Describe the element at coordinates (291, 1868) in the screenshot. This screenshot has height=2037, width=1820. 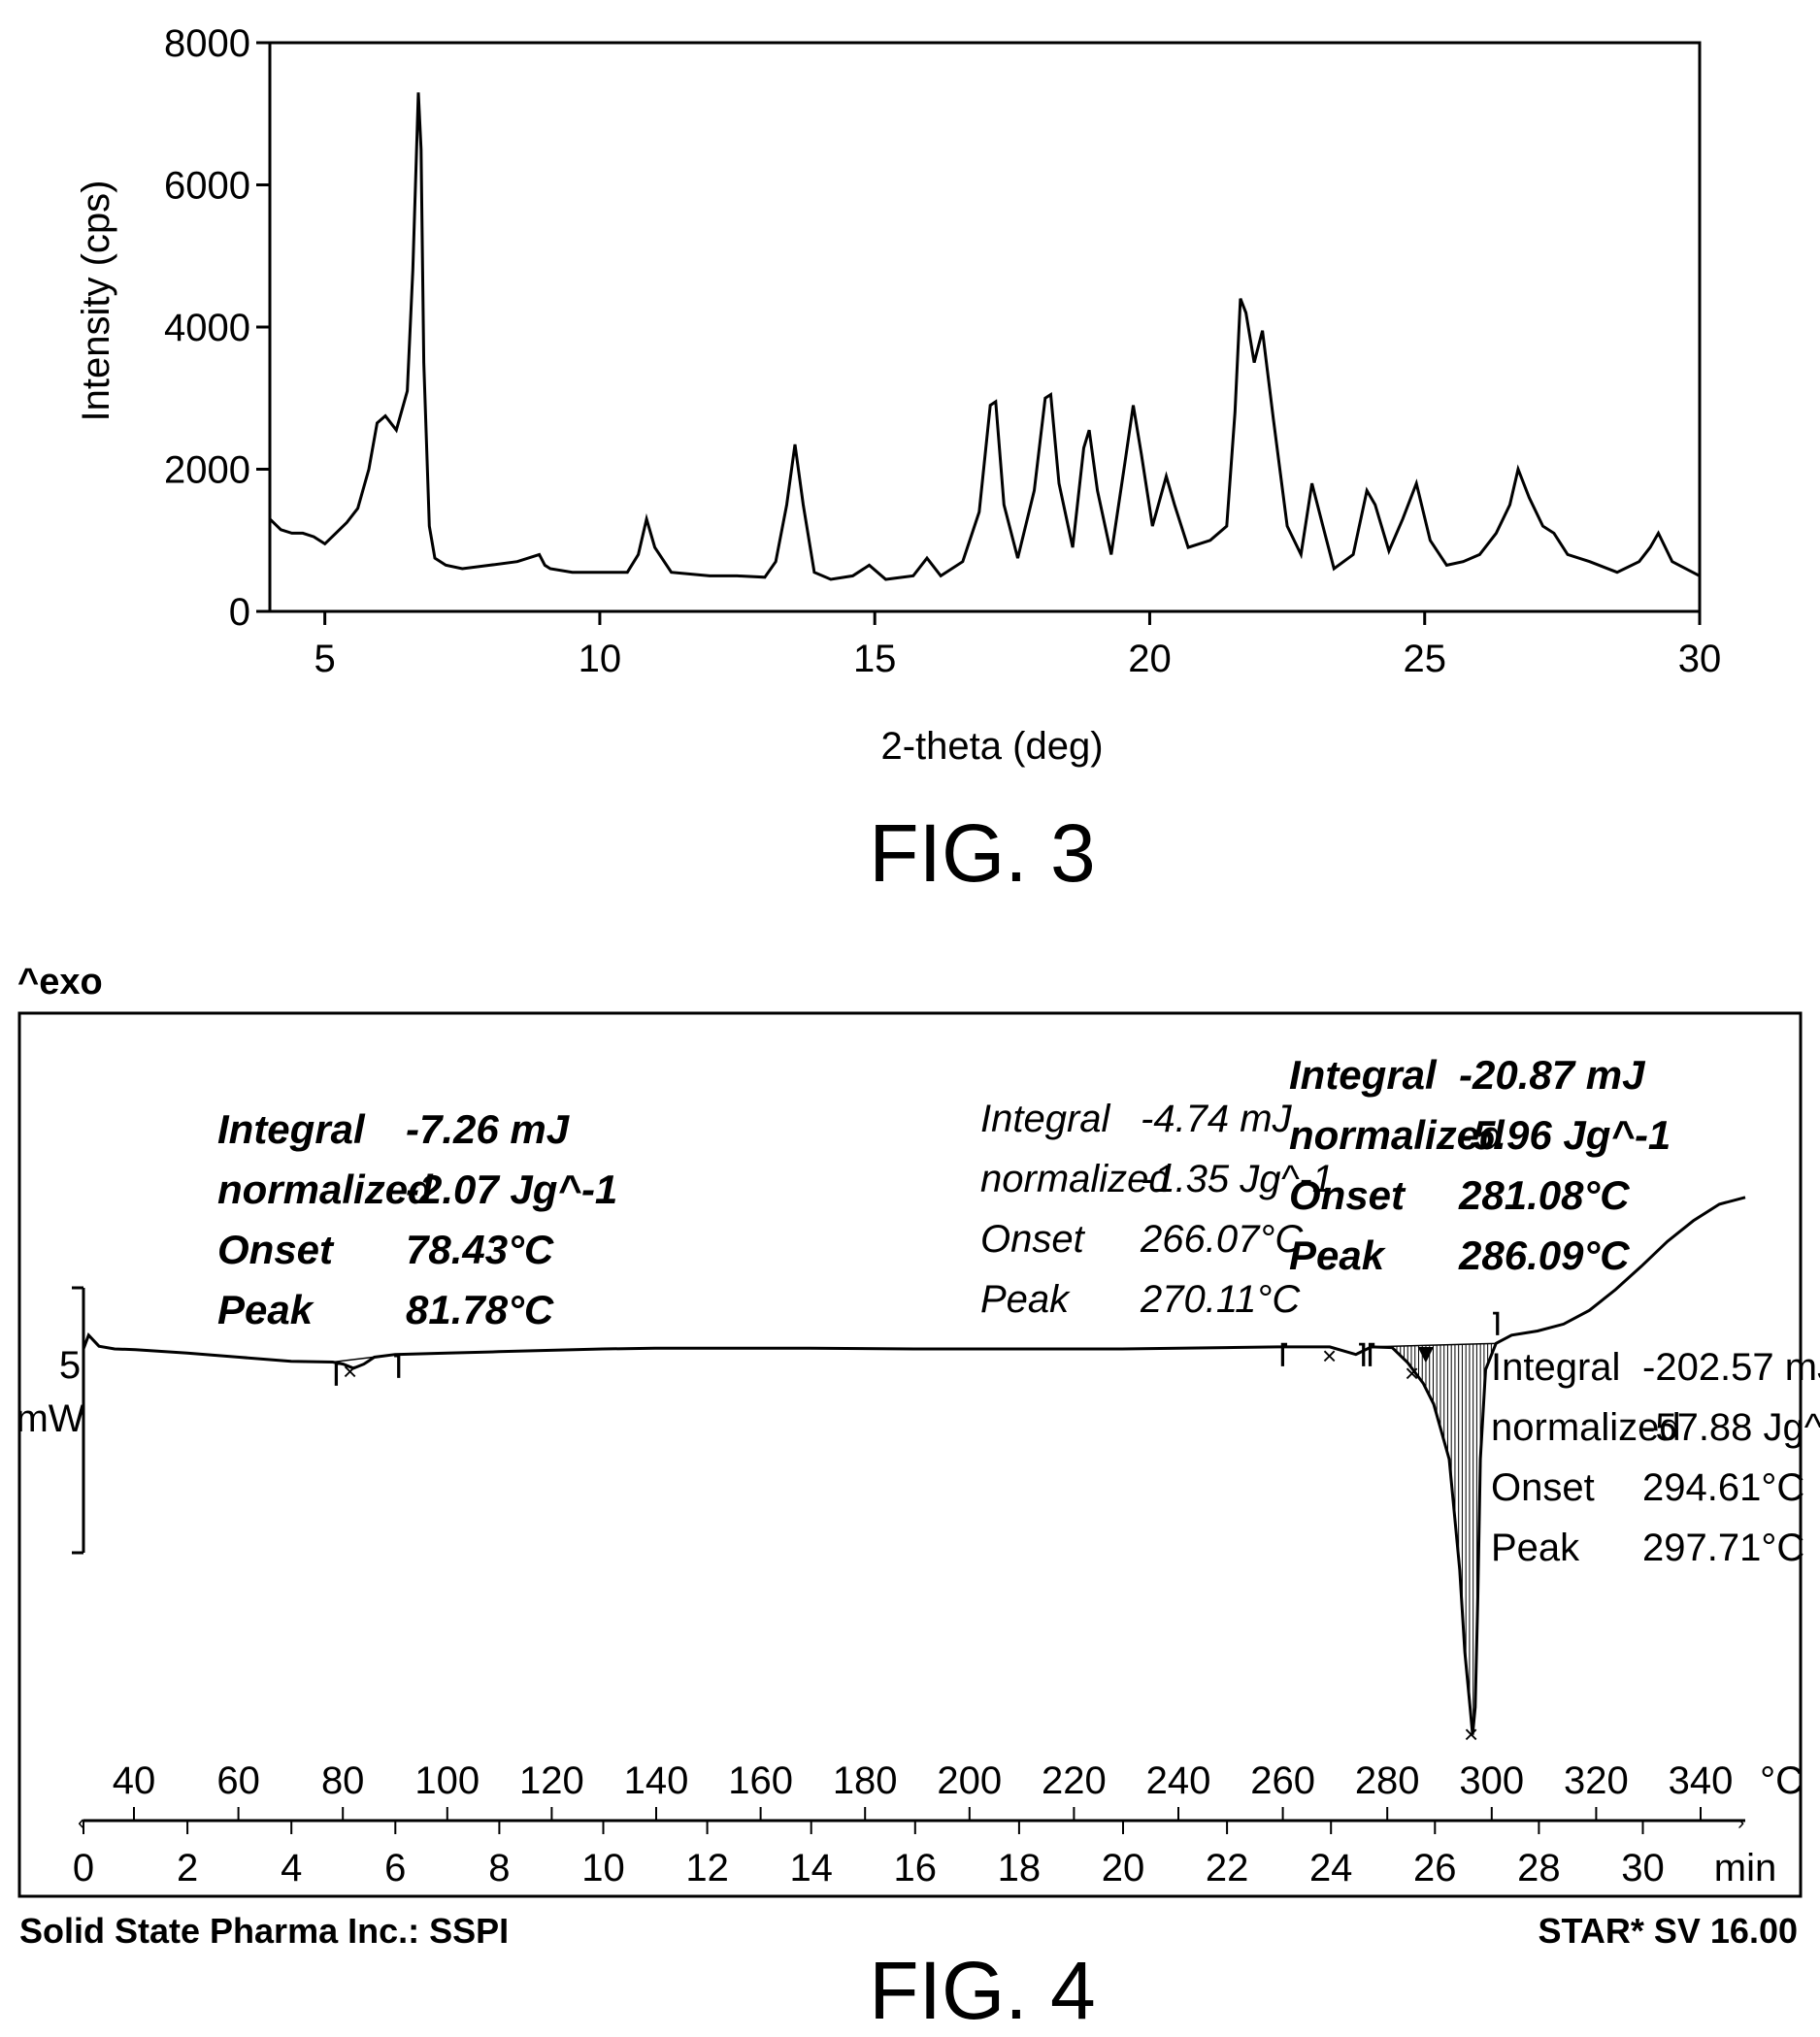
I see `time-tick-label: 4` at that location.